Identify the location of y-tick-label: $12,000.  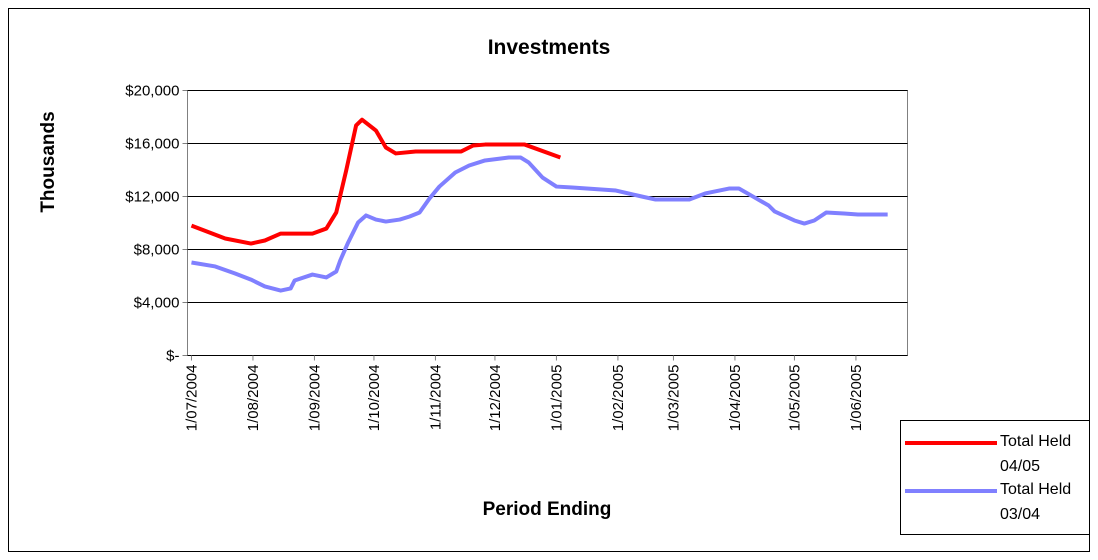
(152, 197).